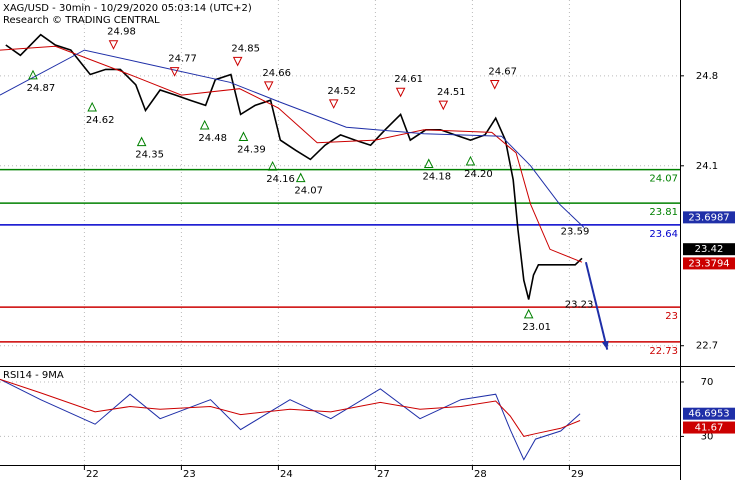  What do you see at coordinates (663, 351) in the screenshot?
I see `level-label: 22.73` at bounding box center [663, 351].